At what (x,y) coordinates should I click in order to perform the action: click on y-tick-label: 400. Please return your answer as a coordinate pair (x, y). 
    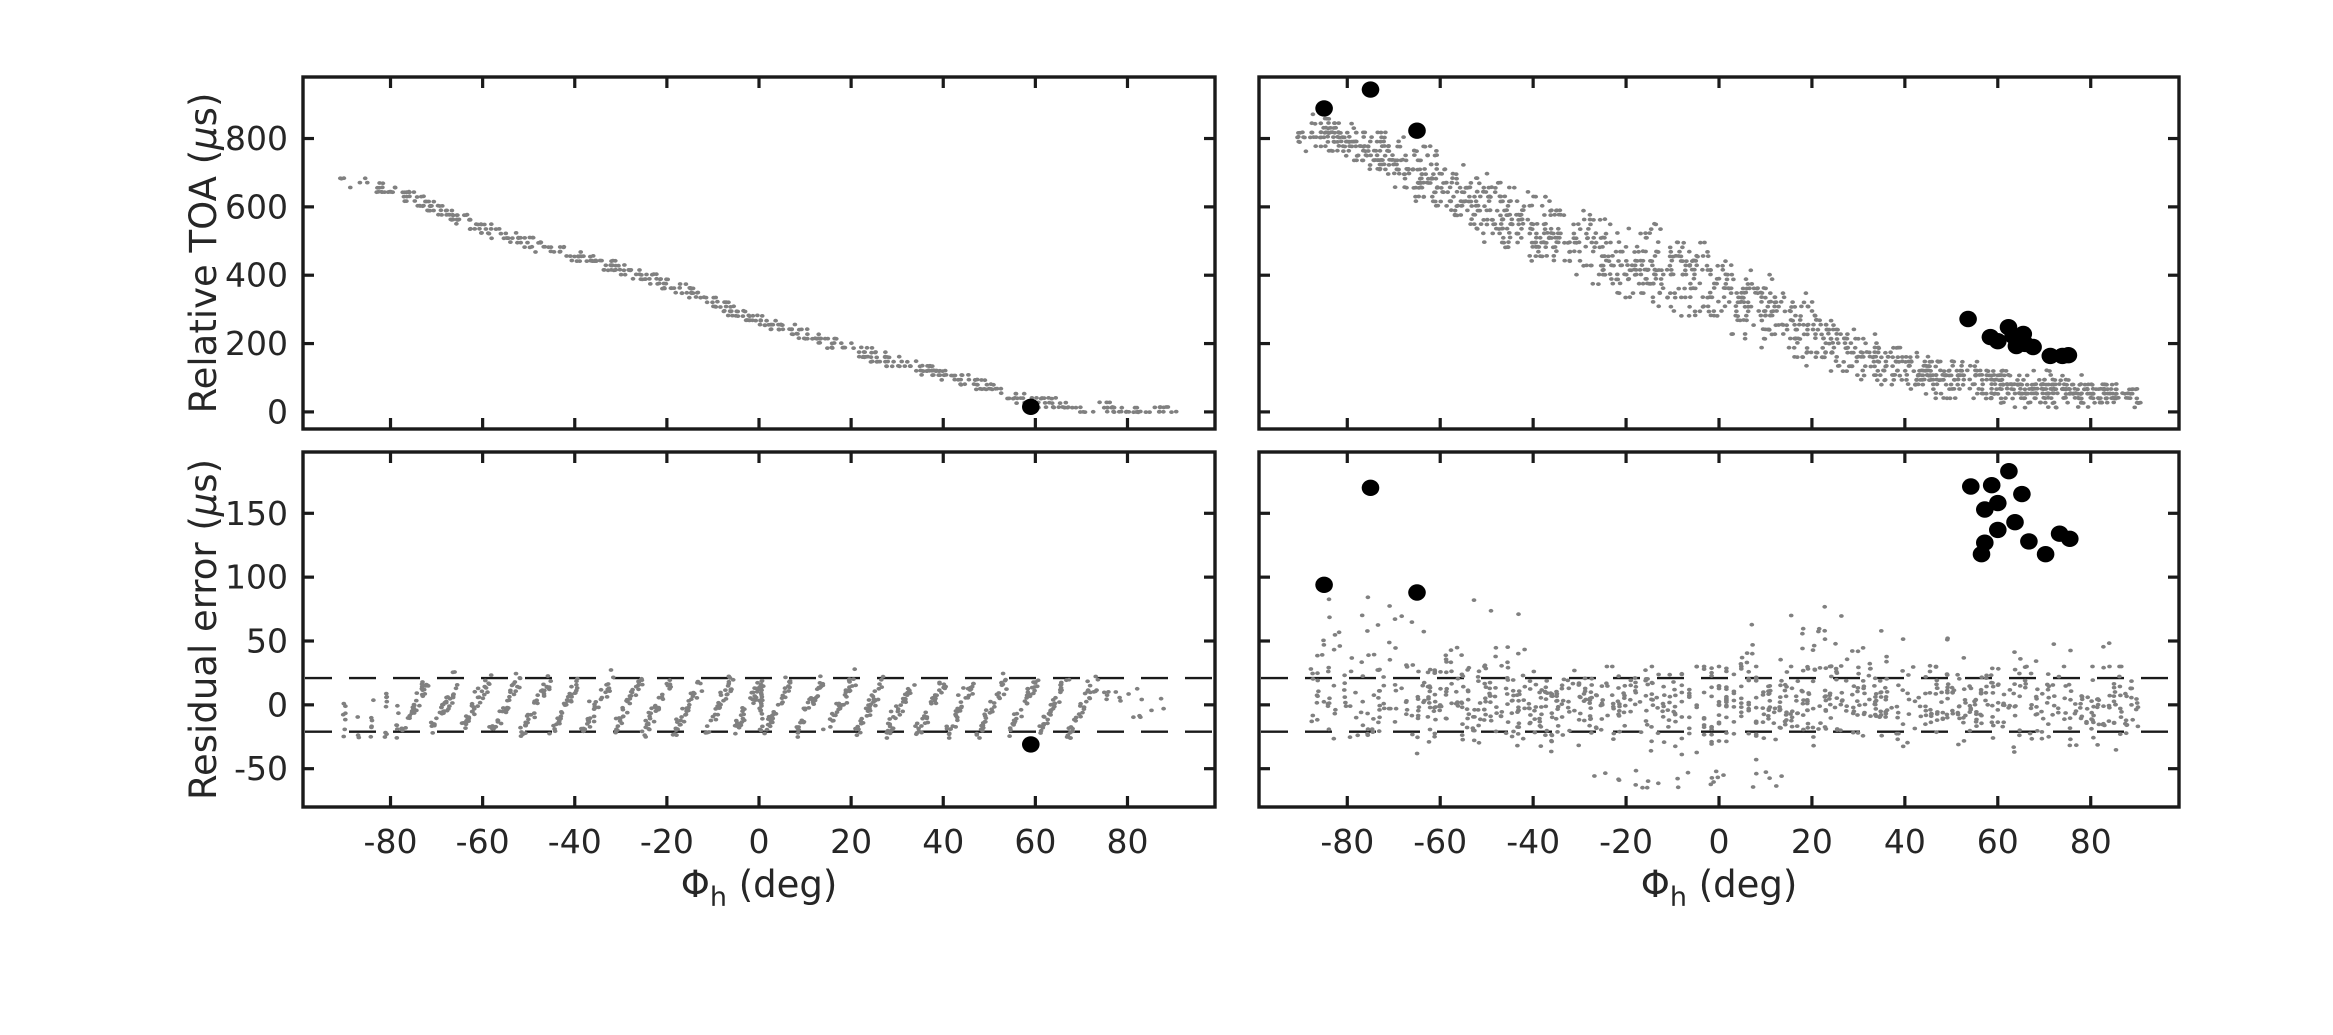
    Looking at the image, I should click on (256, 275).